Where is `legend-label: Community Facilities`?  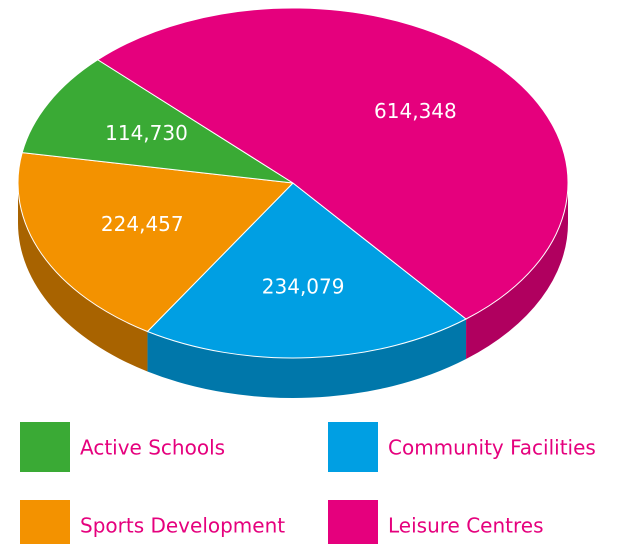 legend-label: Community Facilities is located at coordinates (492, 448).